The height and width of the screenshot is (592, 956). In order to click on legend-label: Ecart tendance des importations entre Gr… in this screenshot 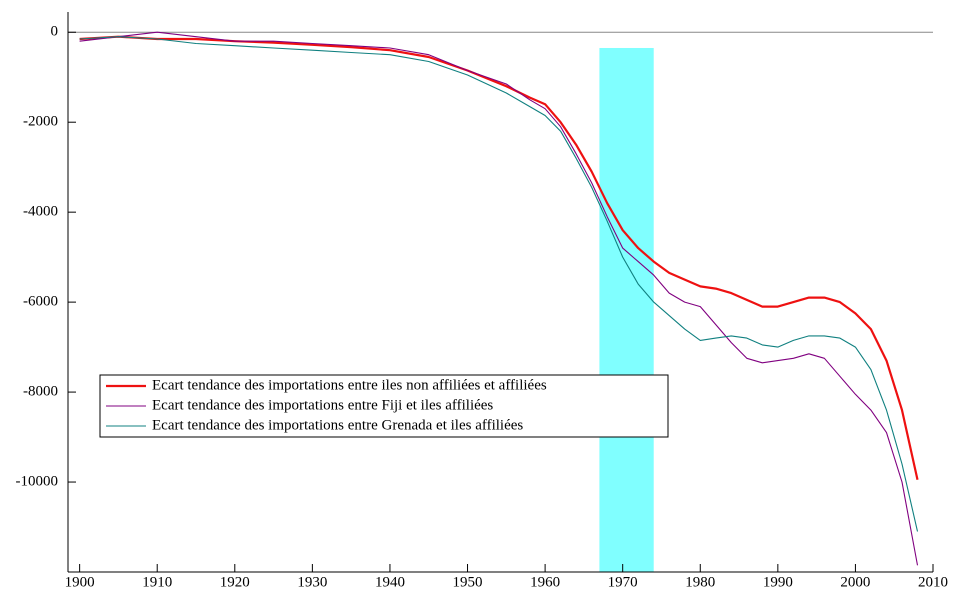, I will do `click(337, 425)`.